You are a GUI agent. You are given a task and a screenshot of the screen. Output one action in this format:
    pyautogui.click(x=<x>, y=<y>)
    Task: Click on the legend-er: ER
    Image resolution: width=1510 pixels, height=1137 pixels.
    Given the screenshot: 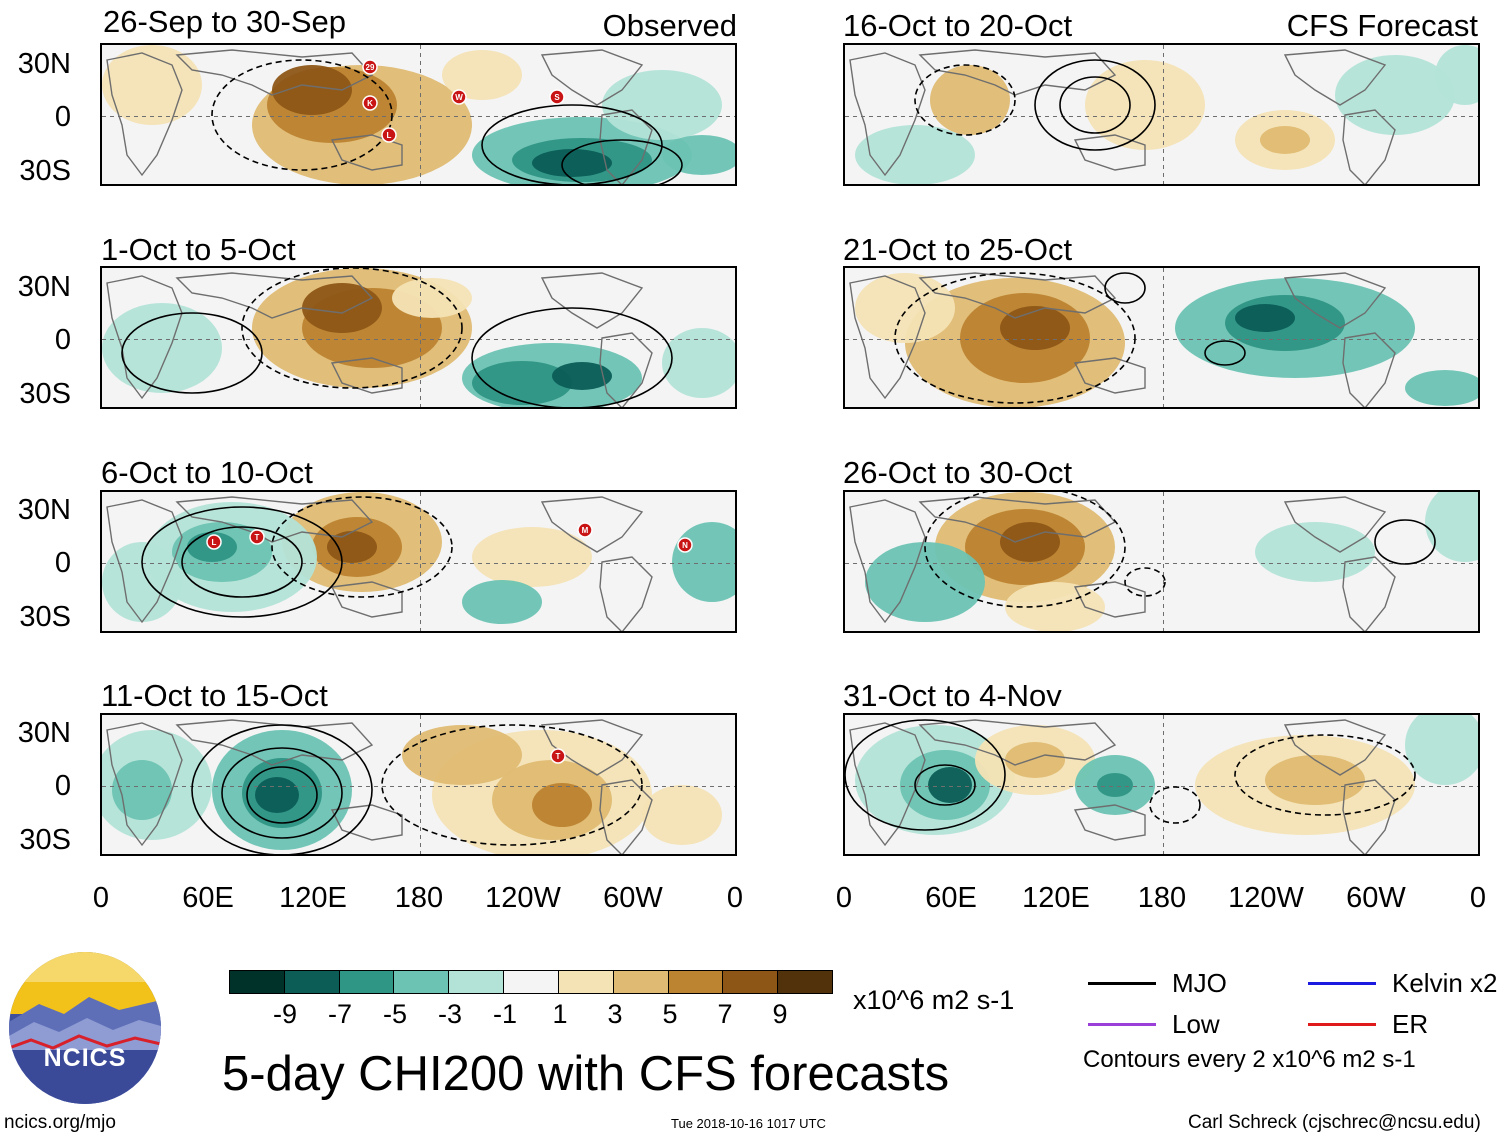 What is the action you would take?
    pyautogui.click(x=1368, y=1024)
    